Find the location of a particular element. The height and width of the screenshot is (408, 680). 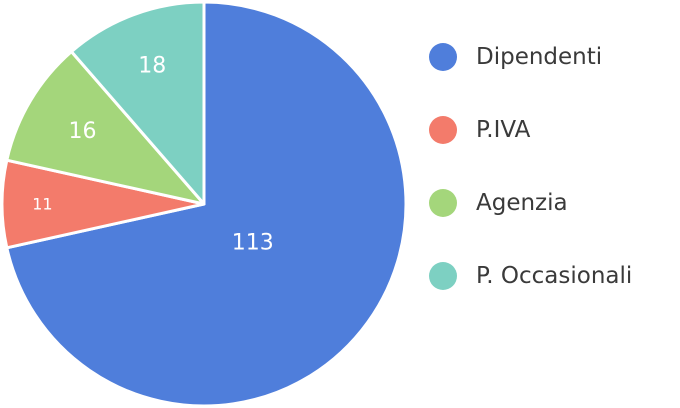

legend-marker-p-occasionali is located at coordinates (443, 276).